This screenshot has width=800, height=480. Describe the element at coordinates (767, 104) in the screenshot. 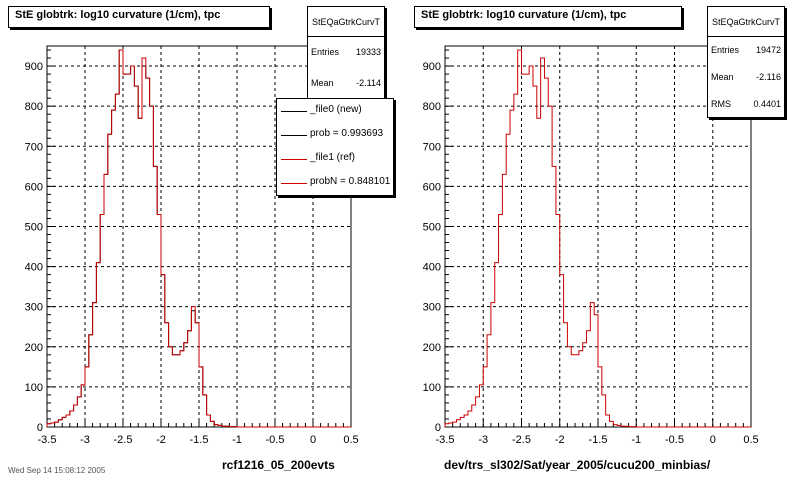

I see `right-stats-value: 0.4401` at that location.